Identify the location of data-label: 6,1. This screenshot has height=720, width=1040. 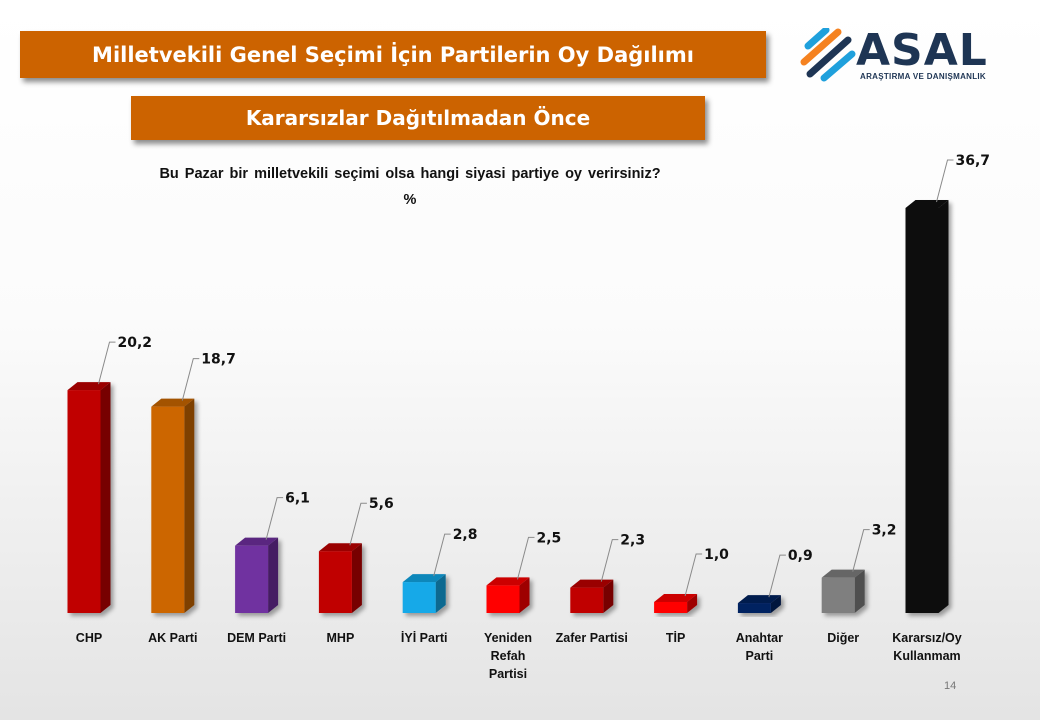
(297, 499).